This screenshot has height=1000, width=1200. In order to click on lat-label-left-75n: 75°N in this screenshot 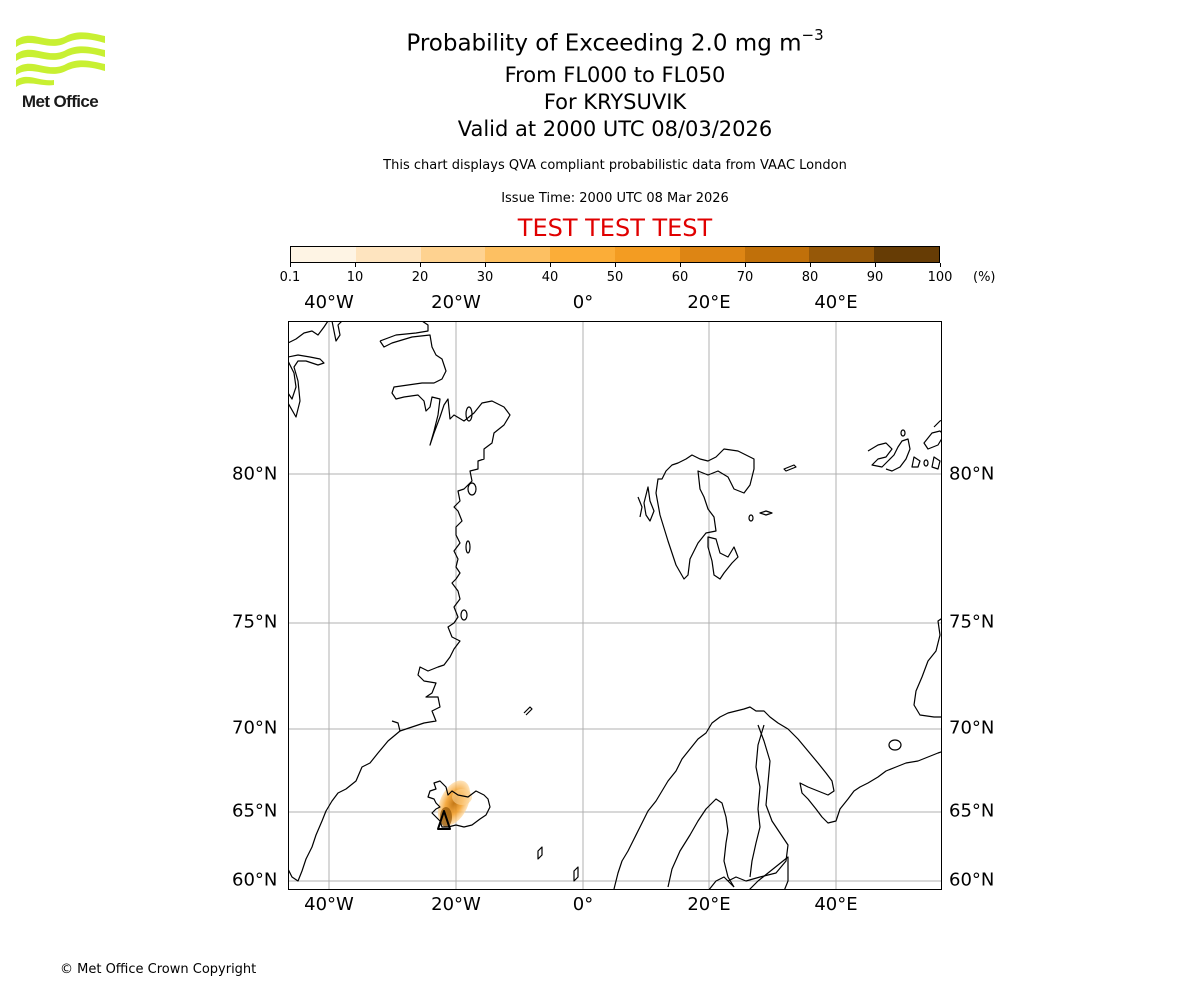, I will do `click(255, 622)`.